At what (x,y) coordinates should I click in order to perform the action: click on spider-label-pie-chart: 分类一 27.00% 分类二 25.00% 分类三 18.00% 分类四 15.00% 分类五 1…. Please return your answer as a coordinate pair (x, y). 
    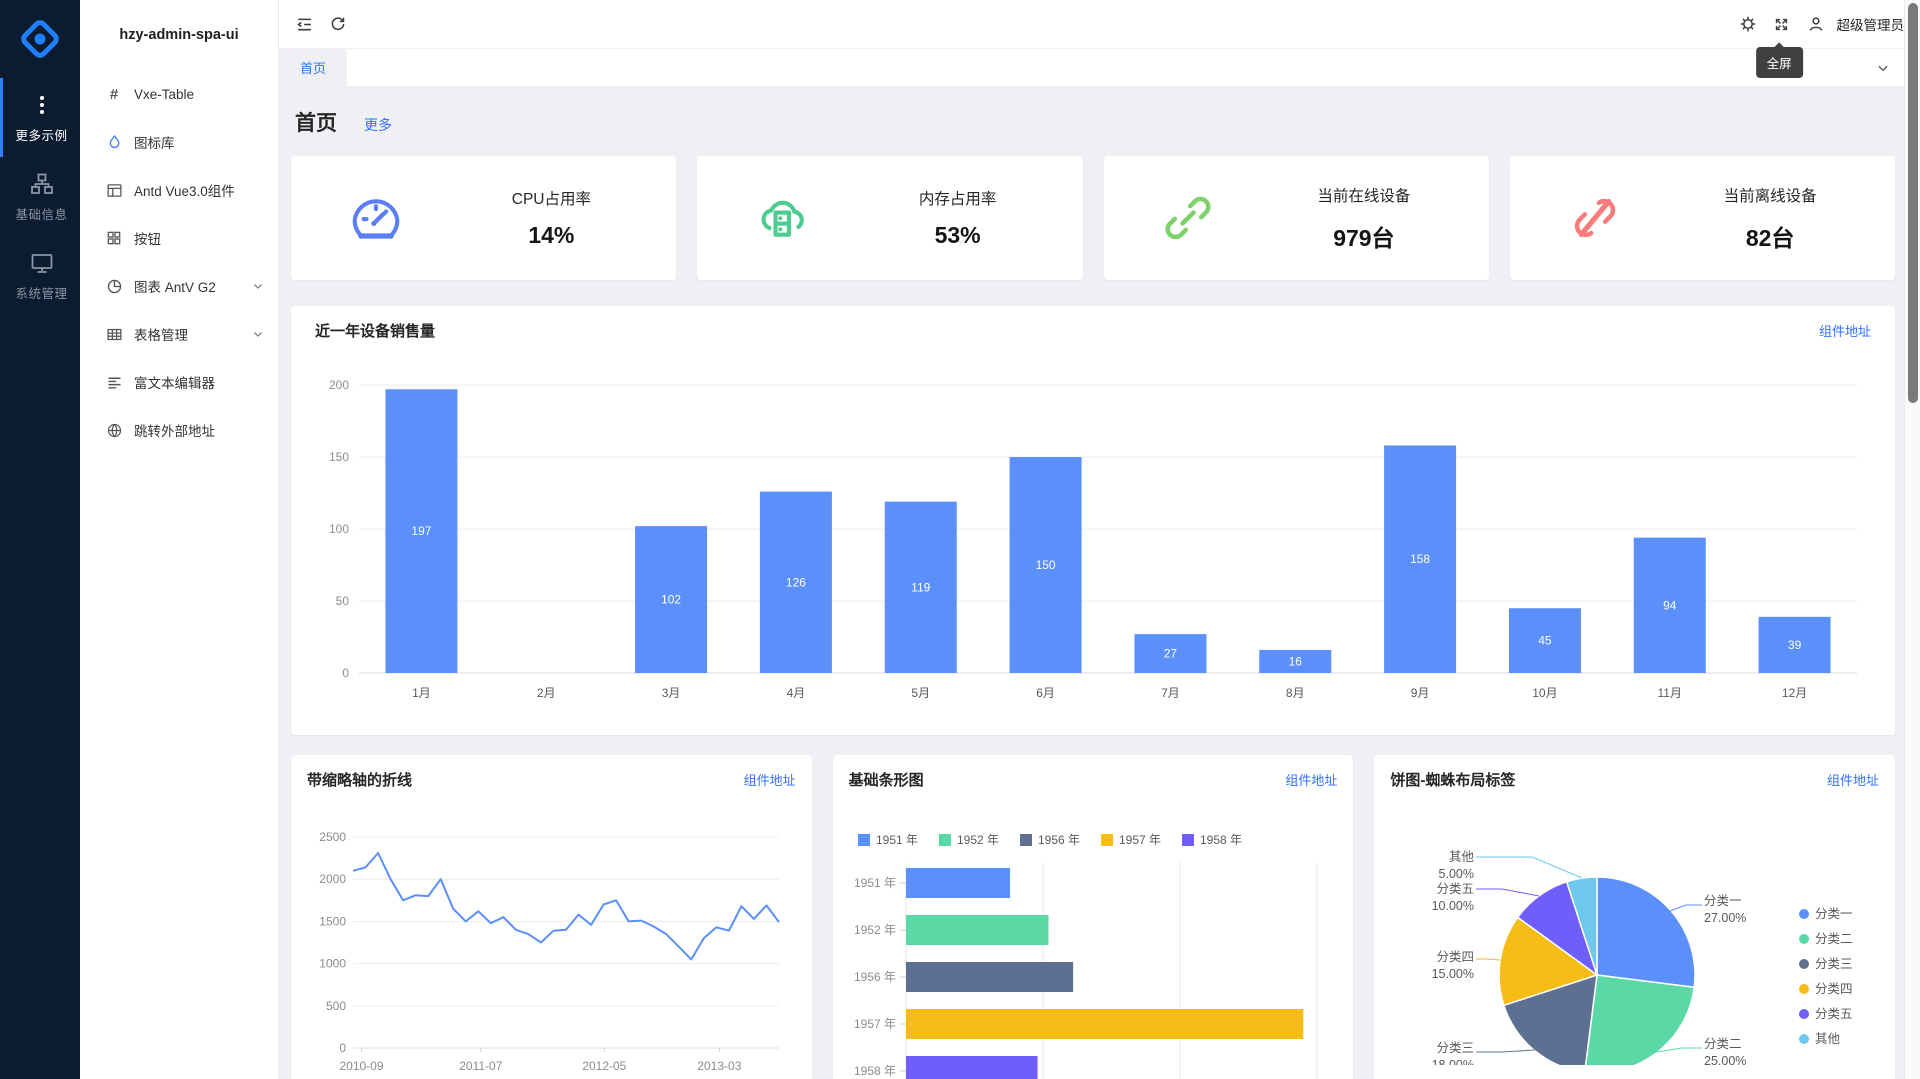
    Looking at the image, I should click on (1642, 957).